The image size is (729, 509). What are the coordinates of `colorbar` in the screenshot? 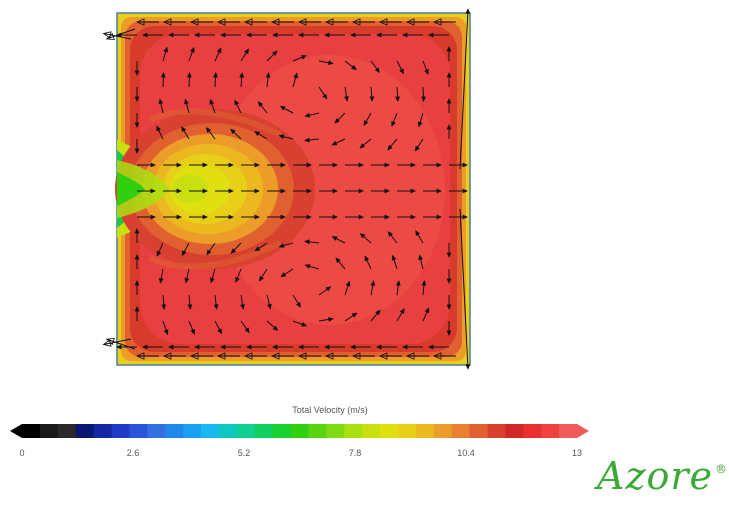 It's located at (299, 431).